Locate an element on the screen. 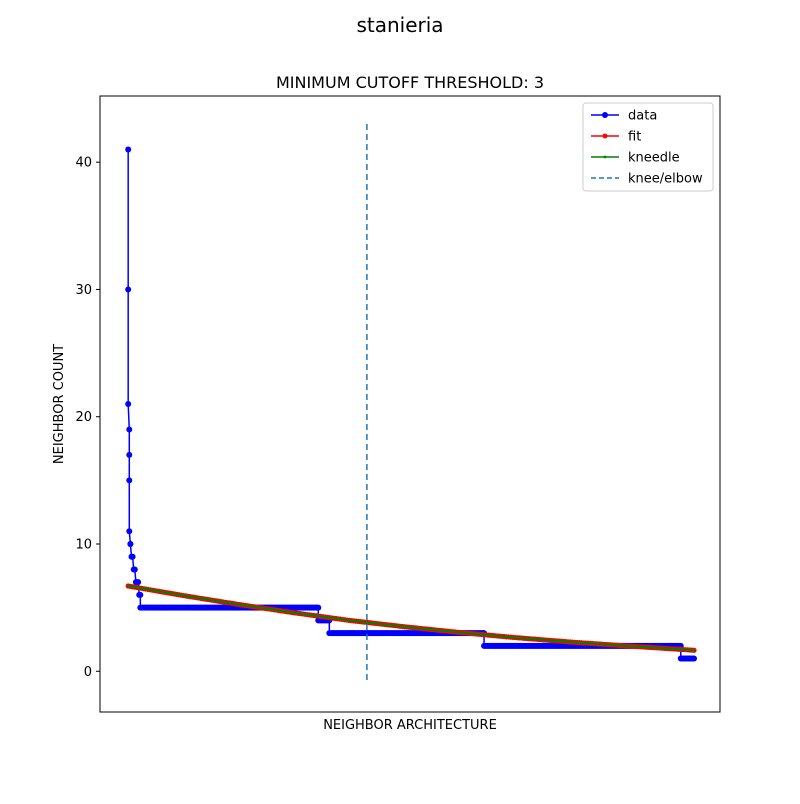 Image resolution: width=800 pixels, height=804 pixels. y-tick-label: 20 is located at coordinates (83, 417).